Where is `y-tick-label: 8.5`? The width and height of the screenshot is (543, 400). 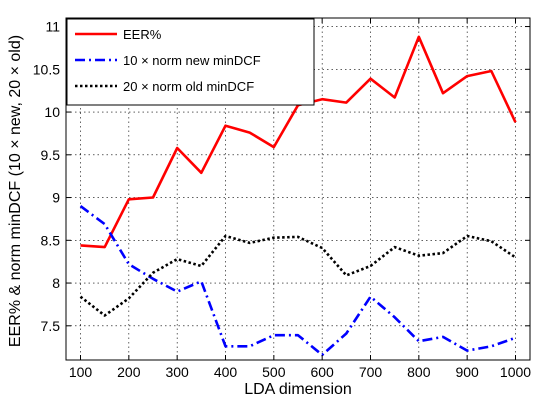
y-tick-label: 8.5 is located at coordinates (51, 240).